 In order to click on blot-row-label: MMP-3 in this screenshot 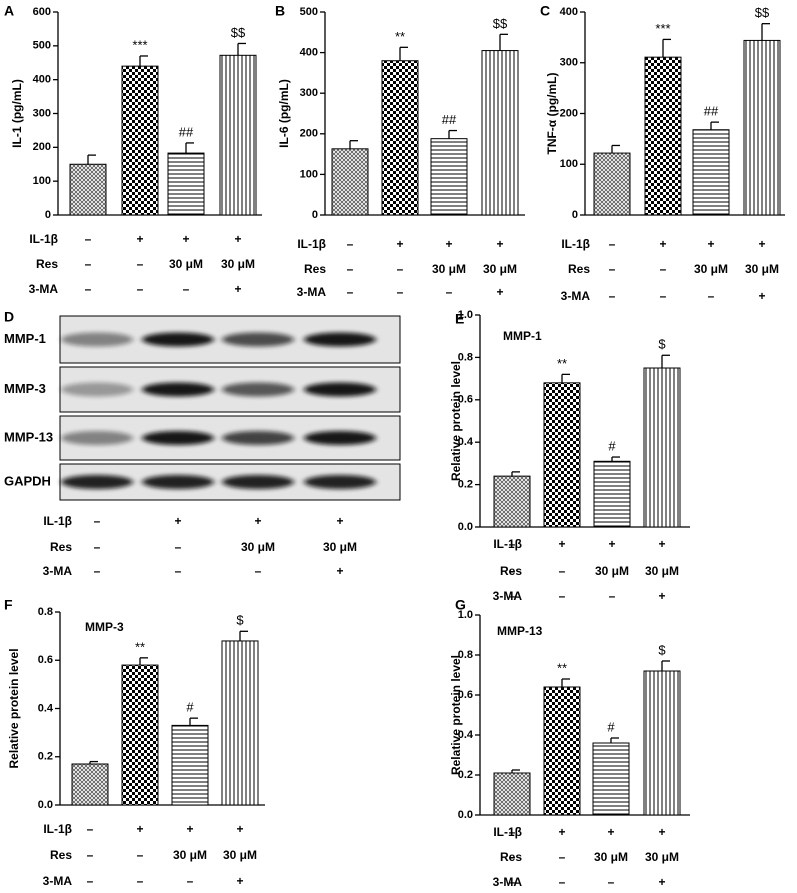, I will do `click(25, 388)`.